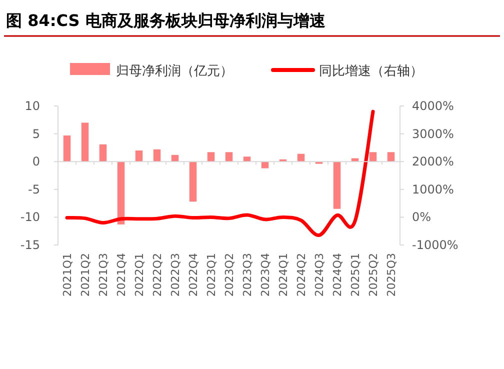 Image resolution: width=504 pixels, height=369 pixels. I want to click on chart-title: 图 84:CS 电商及服务板块归母净利润与增速, so click(166, 20).